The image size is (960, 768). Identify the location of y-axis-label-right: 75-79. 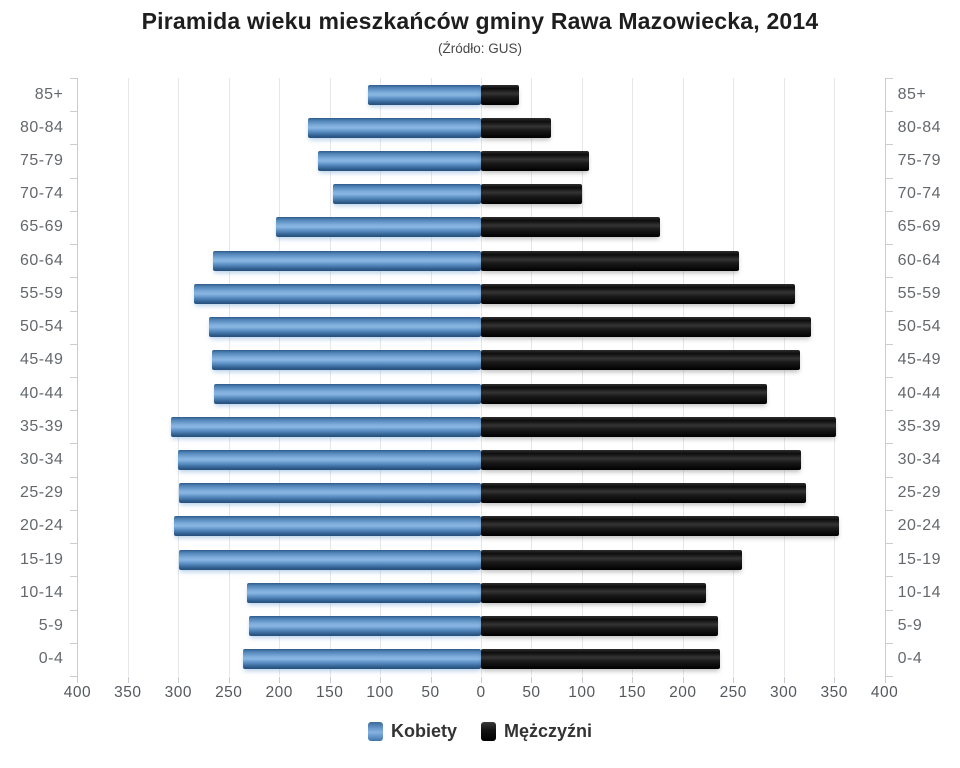
(919, 161).